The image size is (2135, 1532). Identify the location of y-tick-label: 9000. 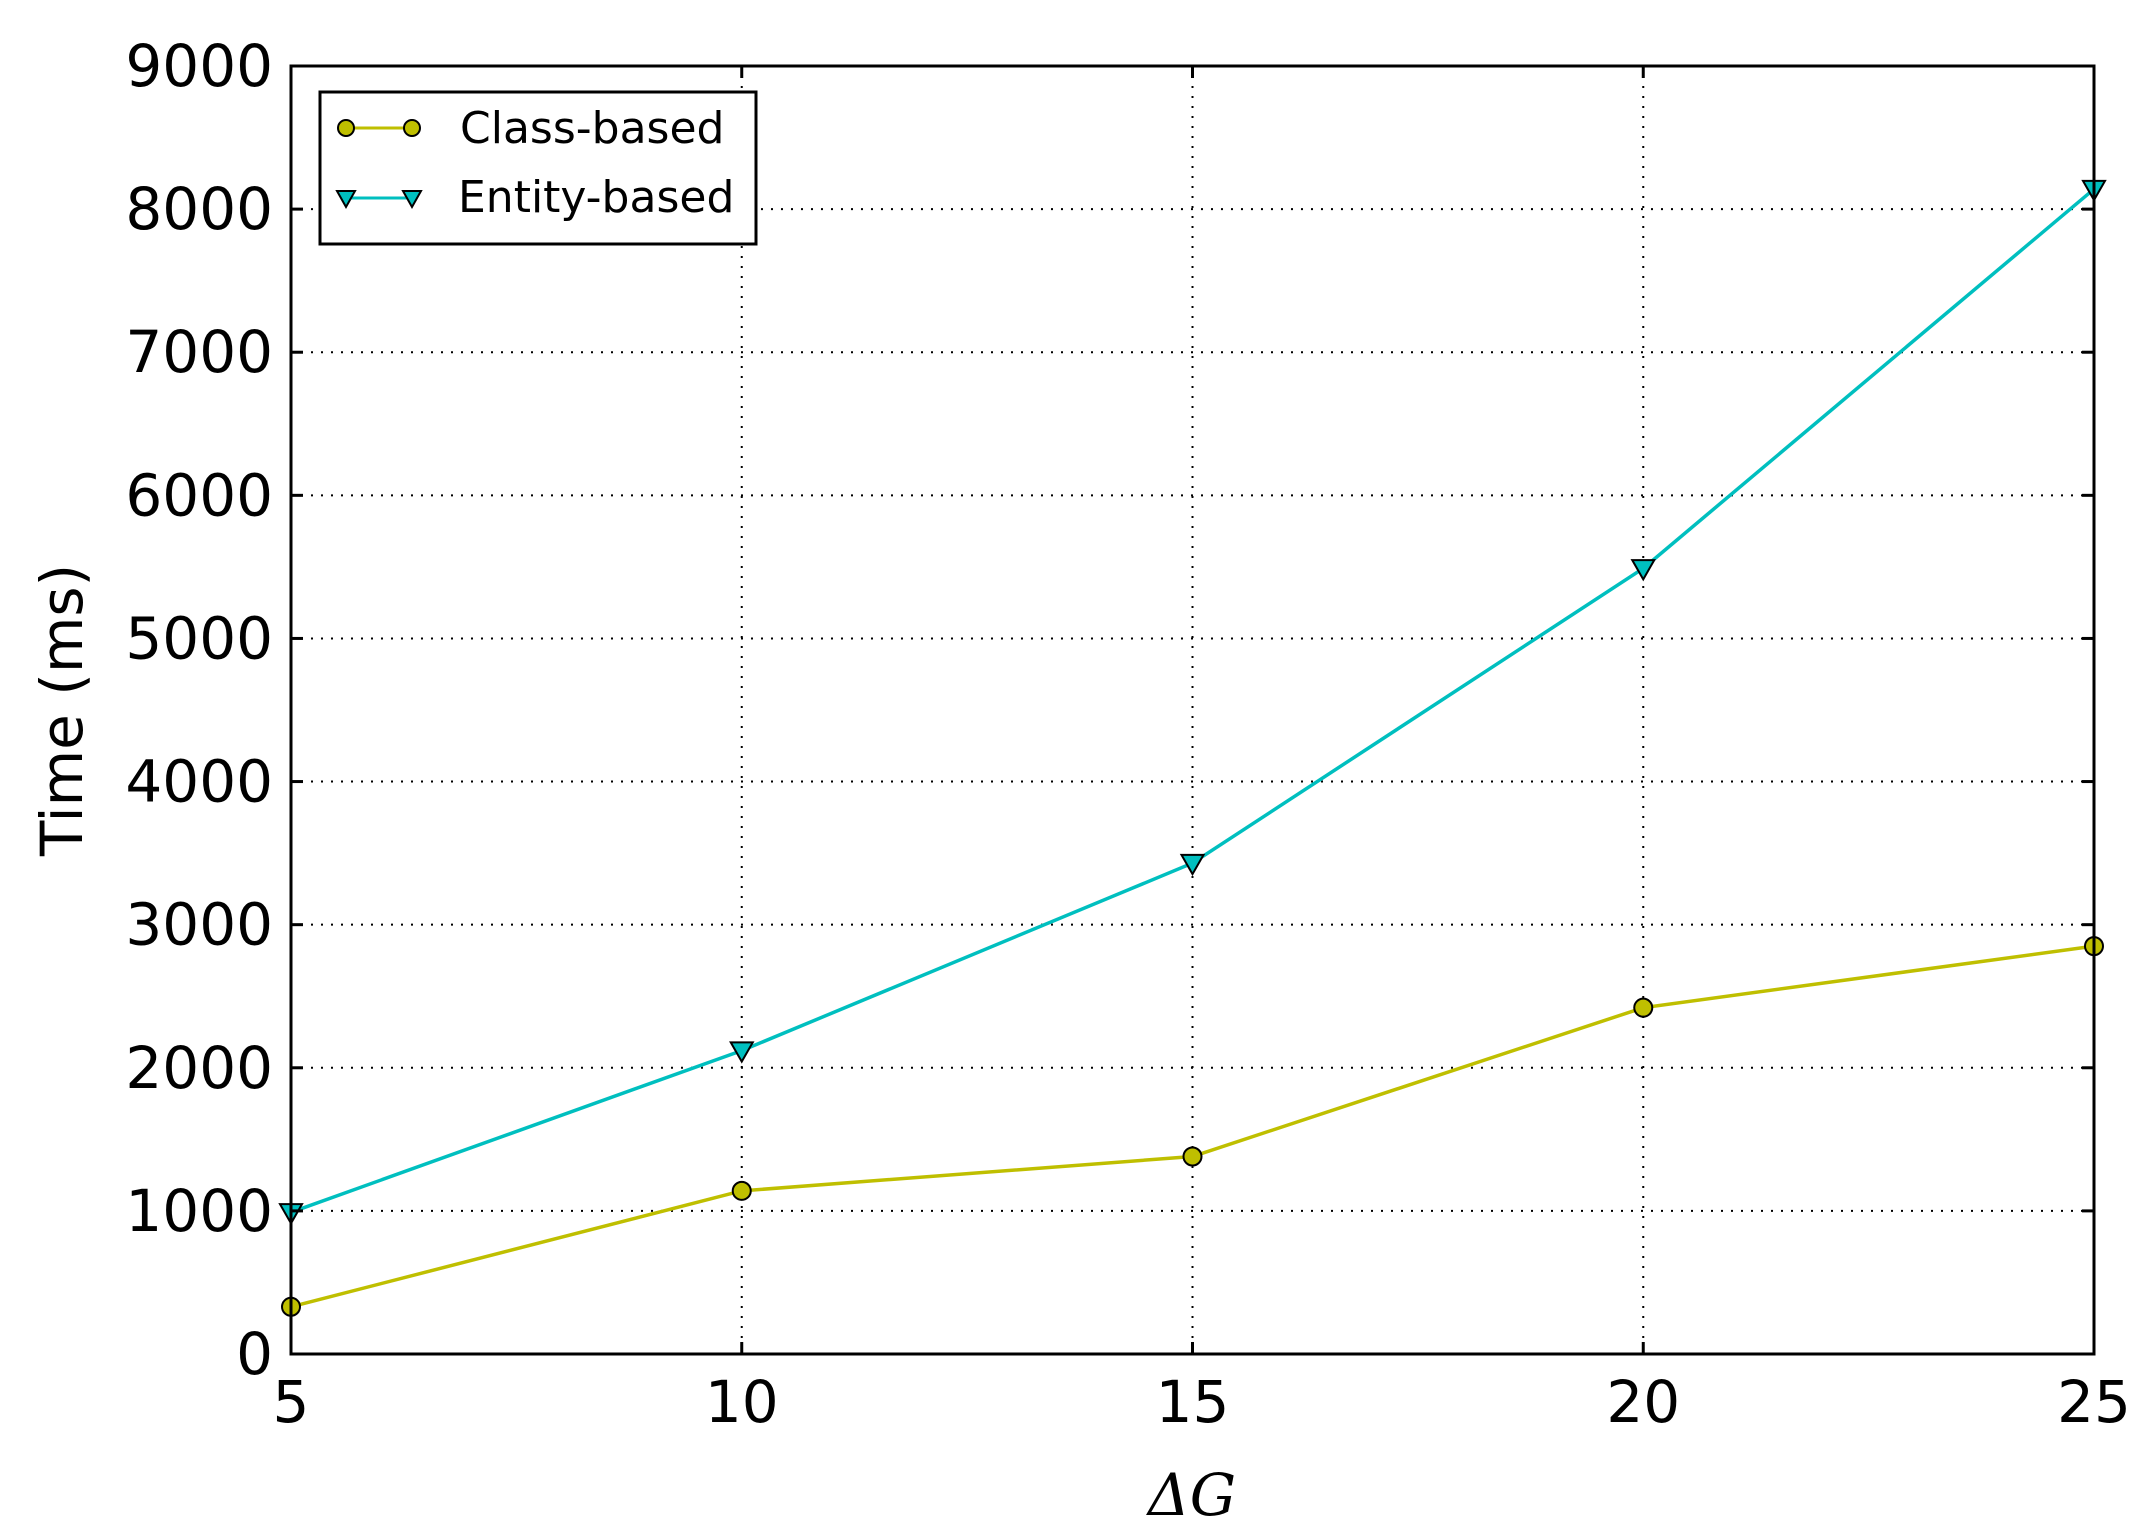
(199, 66).